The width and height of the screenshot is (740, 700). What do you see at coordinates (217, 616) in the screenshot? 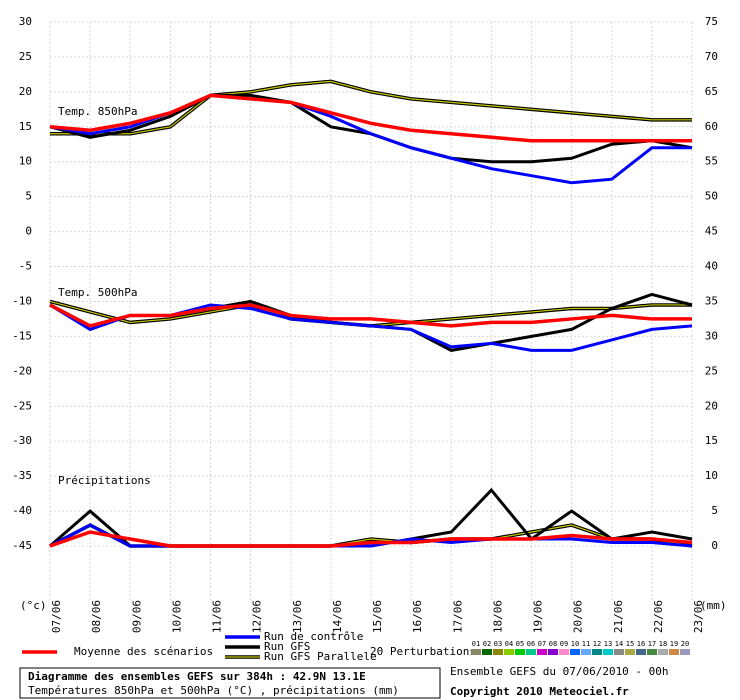
I see `x-tick-label: 11/06` at bounding box center [217, 616].